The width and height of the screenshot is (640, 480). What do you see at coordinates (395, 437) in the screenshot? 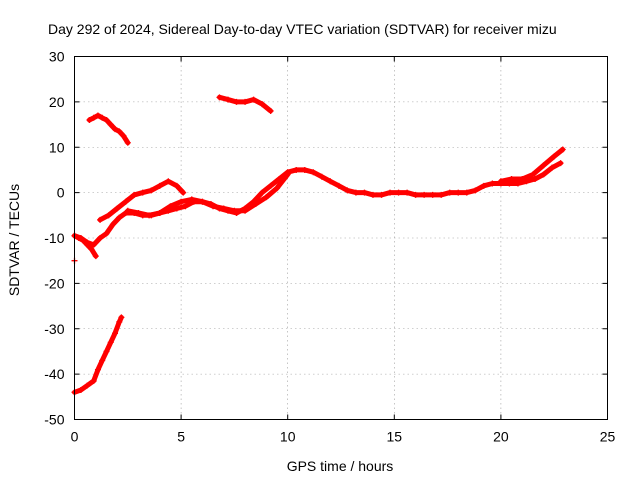
I see `x-tick-label: 15` at bounding box center [395, 437].